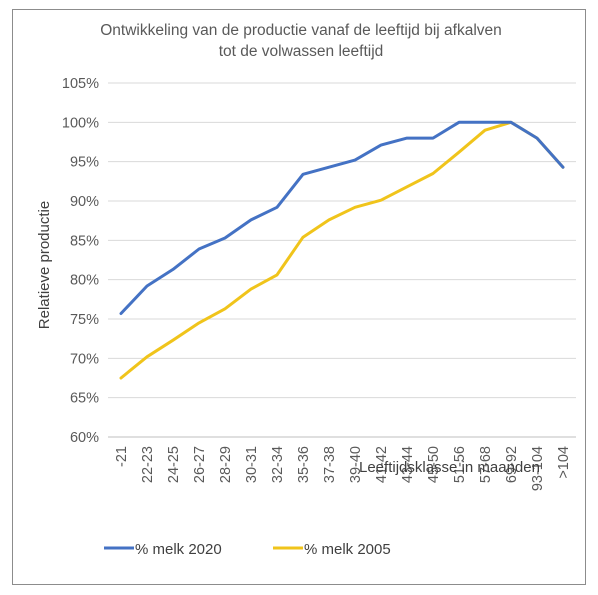  Describe the element at coordinates (304, 464) in the screenshot. I see `x-tick-label: 35-36` at that location.